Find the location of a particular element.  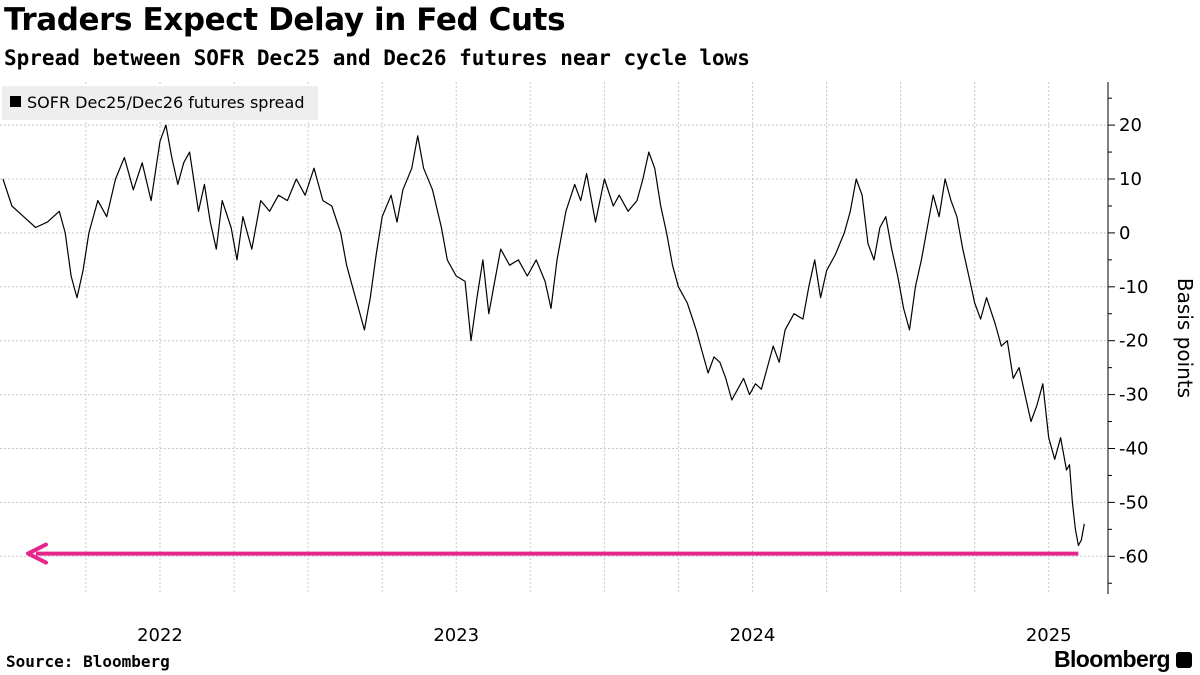

legend-background is located at coordinates (160, 103).